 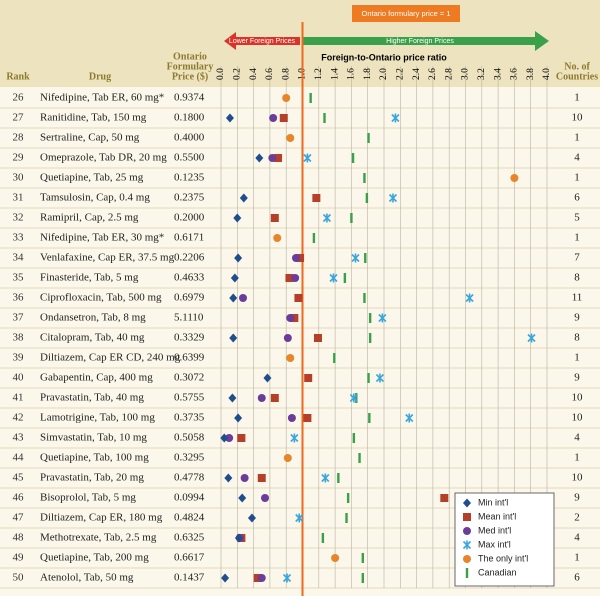 I want to click on drug-name: Tamsulosin, Cap, 0.4 mg, so click(x=95, y=198).